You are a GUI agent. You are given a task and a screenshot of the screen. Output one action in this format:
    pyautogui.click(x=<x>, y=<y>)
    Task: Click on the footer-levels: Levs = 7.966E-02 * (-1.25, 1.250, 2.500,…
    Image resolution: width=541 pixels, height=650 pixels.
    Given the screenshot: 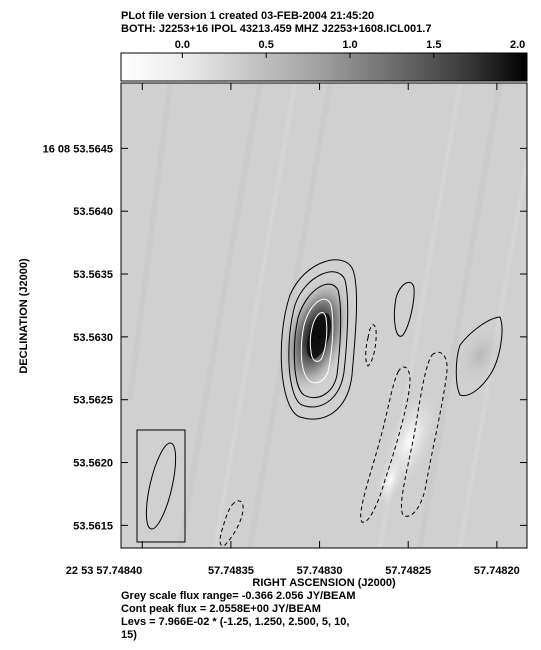 What is the action you would take?
    pyautogui.click(x=235, y=622)
    